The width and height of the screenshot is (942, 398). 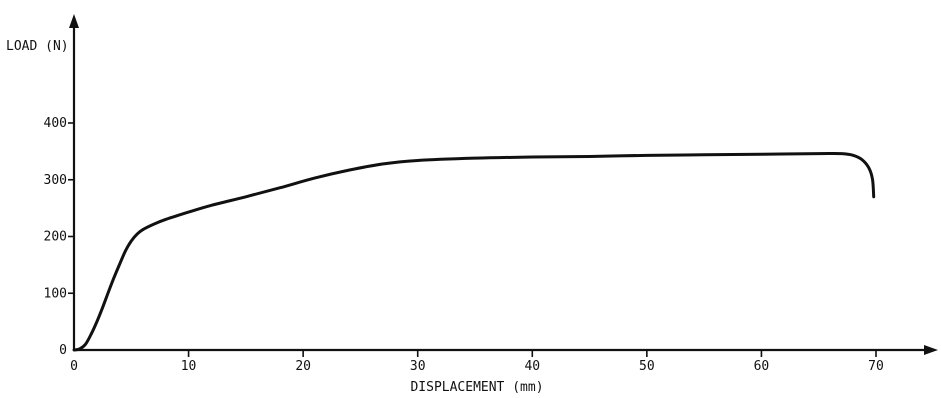 I want to click on x-tick-label: 0, so click(x=74, y=366).